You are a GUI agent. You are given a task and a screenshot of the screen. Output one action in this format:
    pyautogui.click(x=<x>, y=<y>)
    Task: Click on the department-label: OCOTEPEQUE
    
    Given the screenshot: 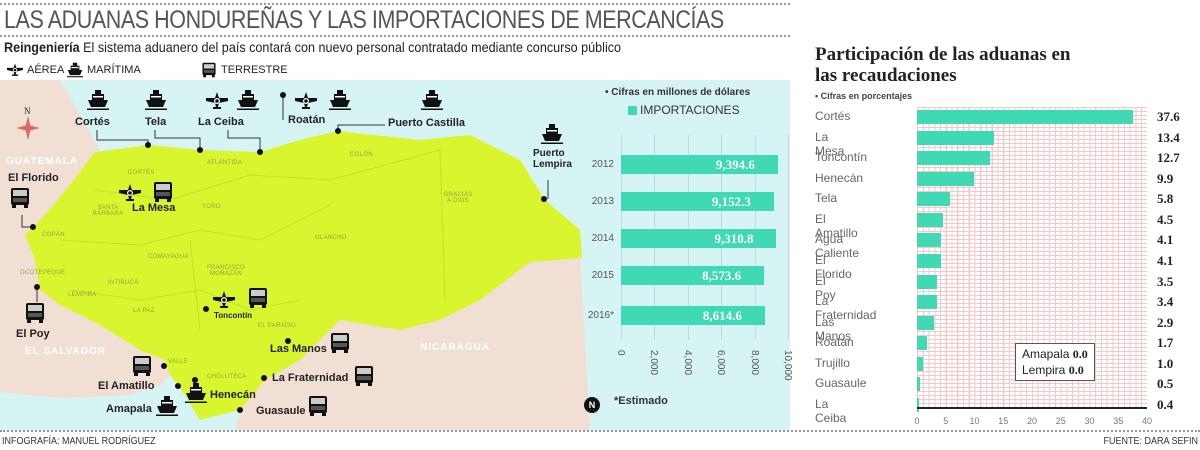 What is the action you would take?
    pyautogui.click(x=43, y=273)
    